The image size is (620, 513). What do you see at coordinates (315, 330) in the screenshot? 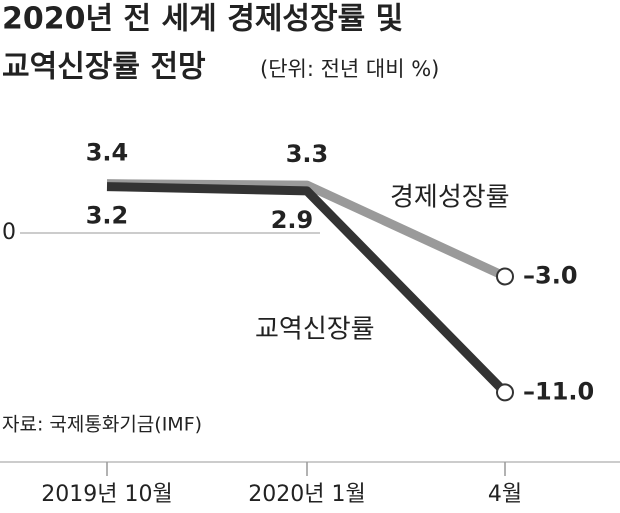
I see `series-label: 교역신장률` at bounding box center [315, 330].